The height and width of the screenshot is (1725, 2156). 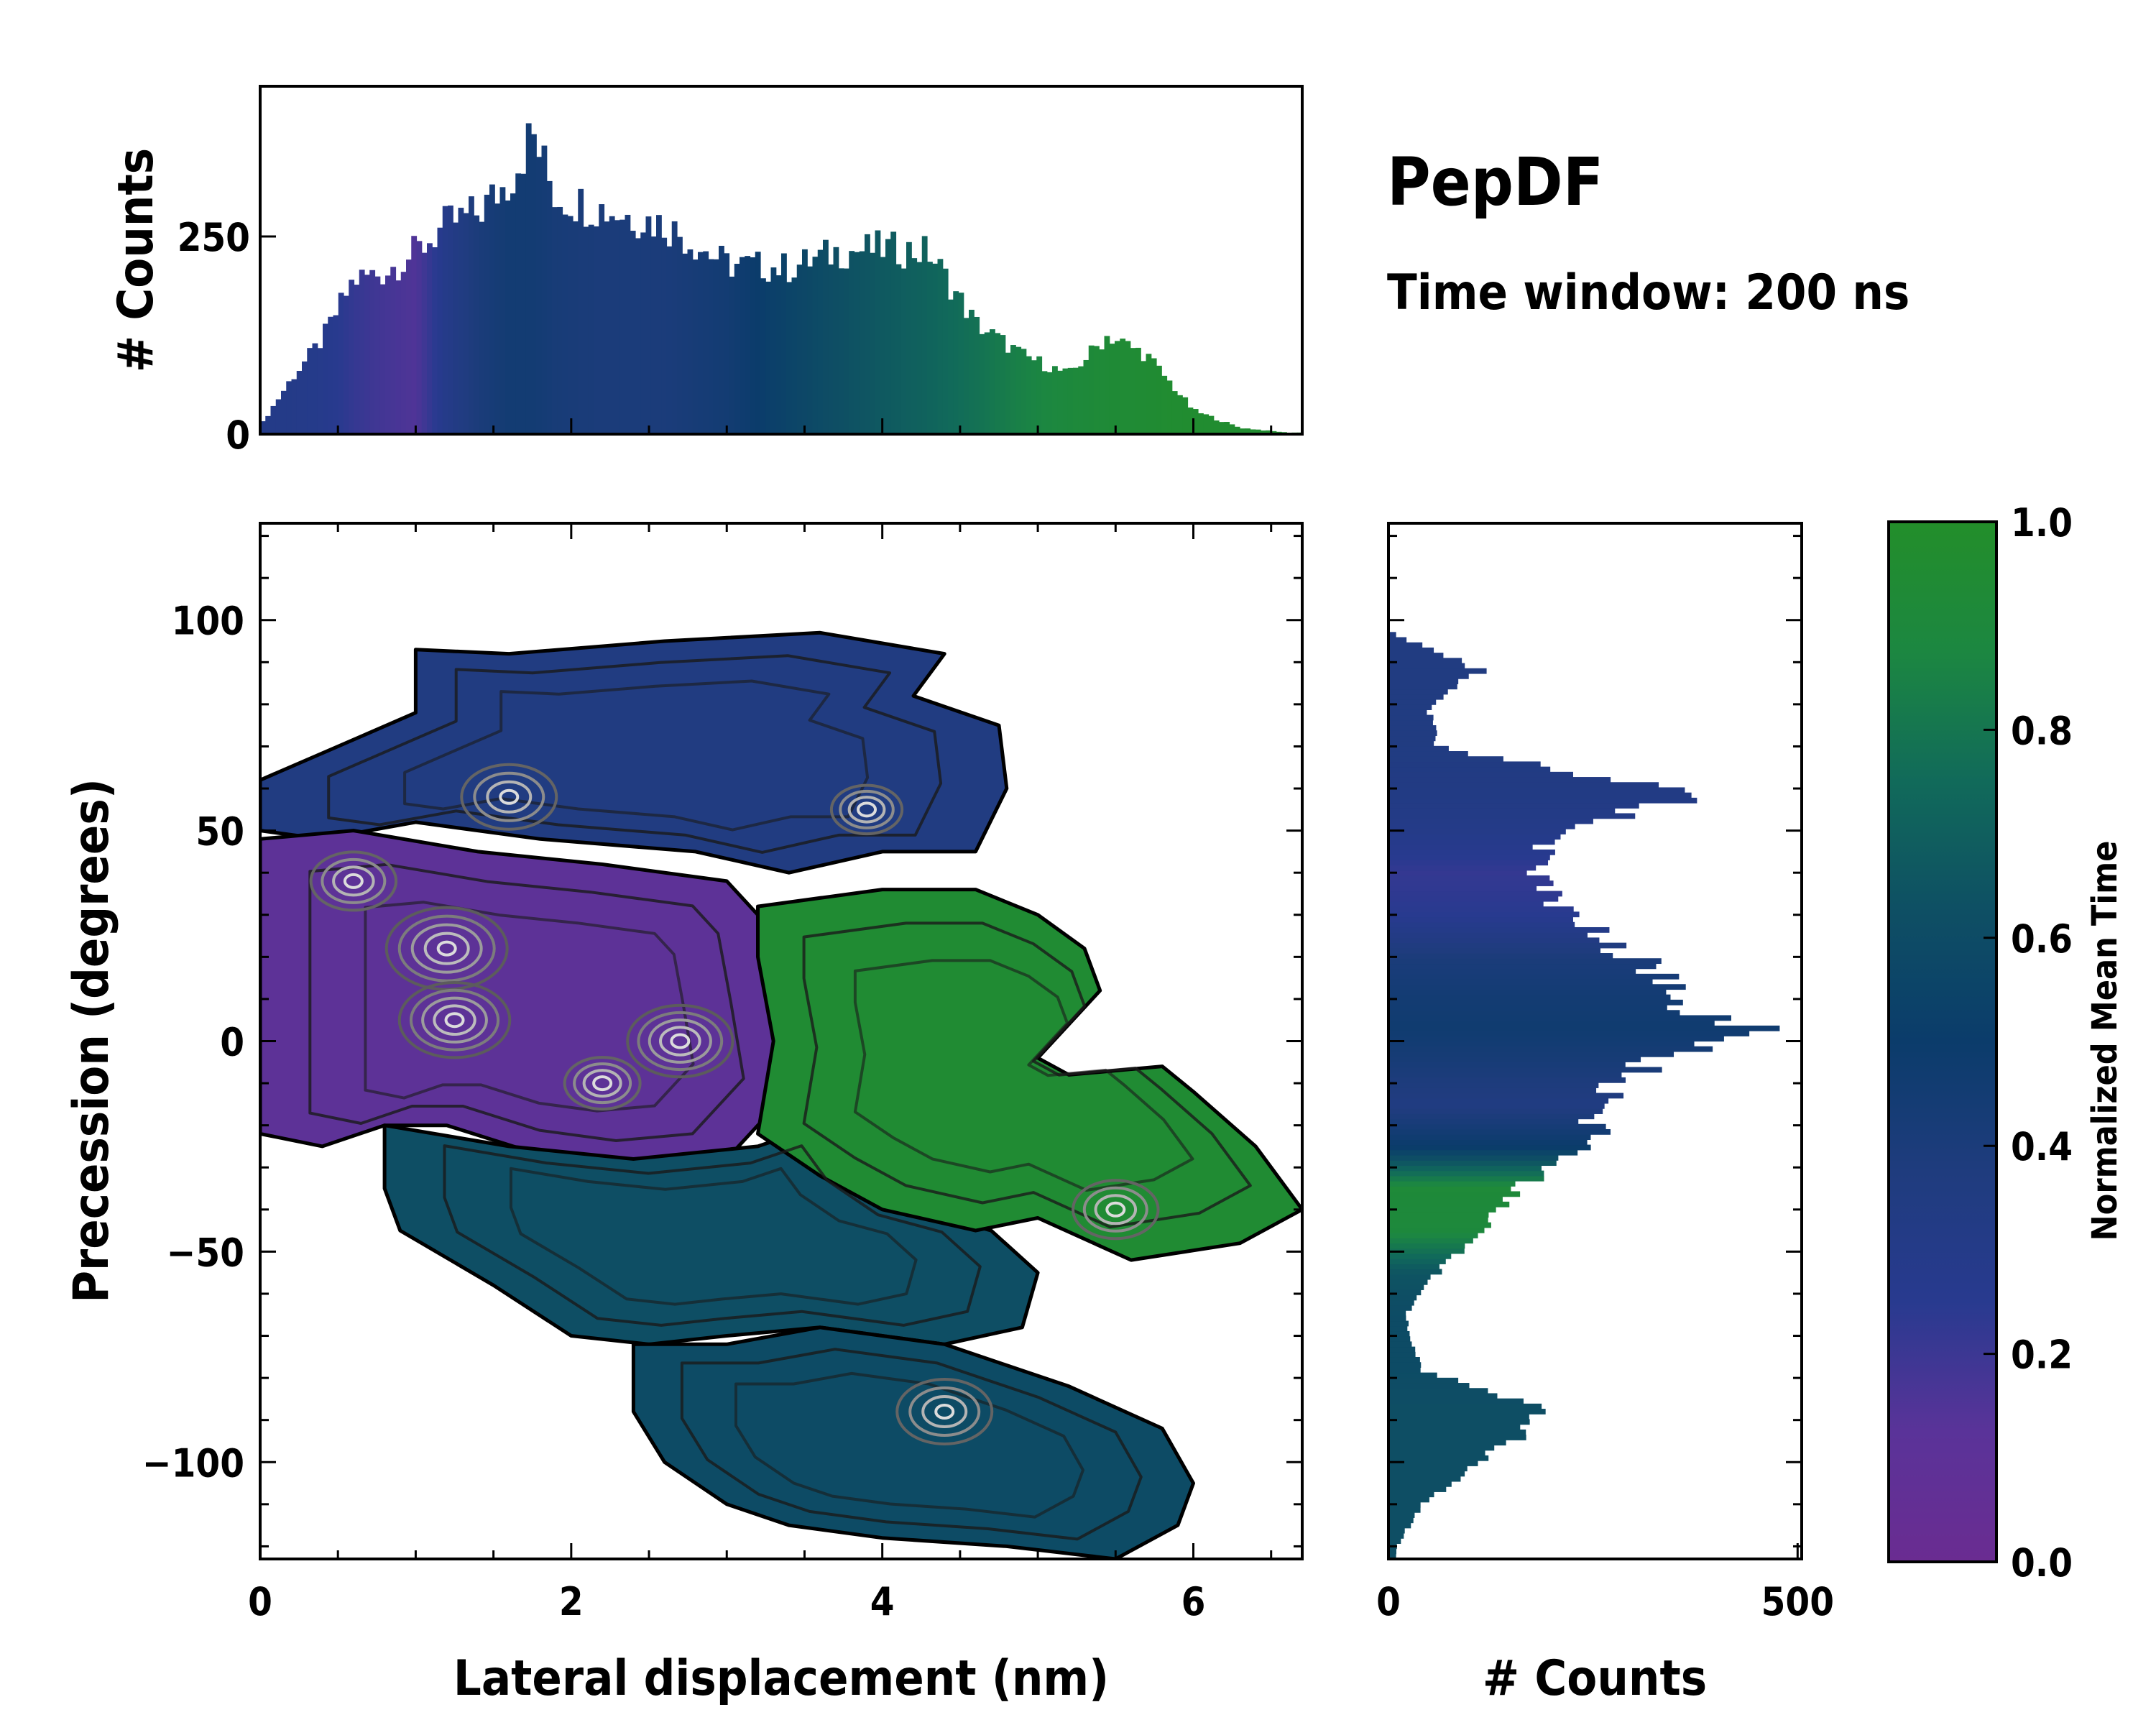 What do you see at coordinates (2042, 730) in the screenshot?
I see `colorbar-tick-label: 0.8` at bounding box center [2042, 730].